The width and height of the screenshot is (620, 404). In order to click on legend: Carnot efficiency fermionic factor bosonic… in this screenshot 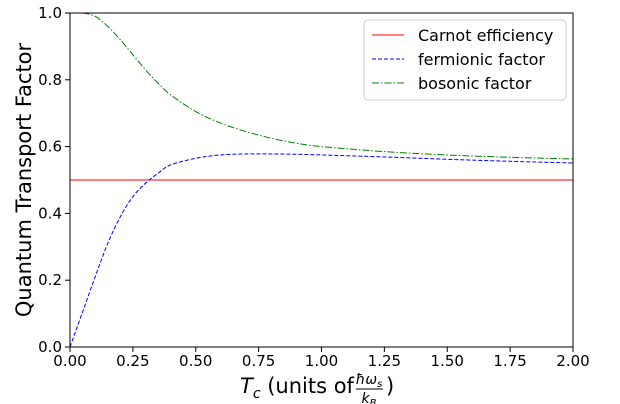, I will do `click(465, 60)`.